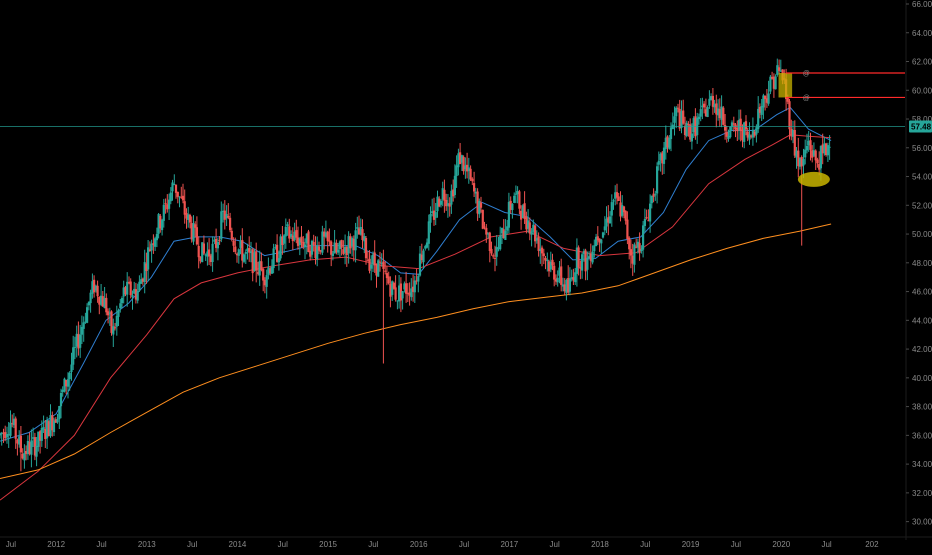 This screenshot has height=555, width=932. What do you see at coordinates (922, 119) in the screenshot?
I see `y-tick-label: 58.00` at bounding box center [922, 119].